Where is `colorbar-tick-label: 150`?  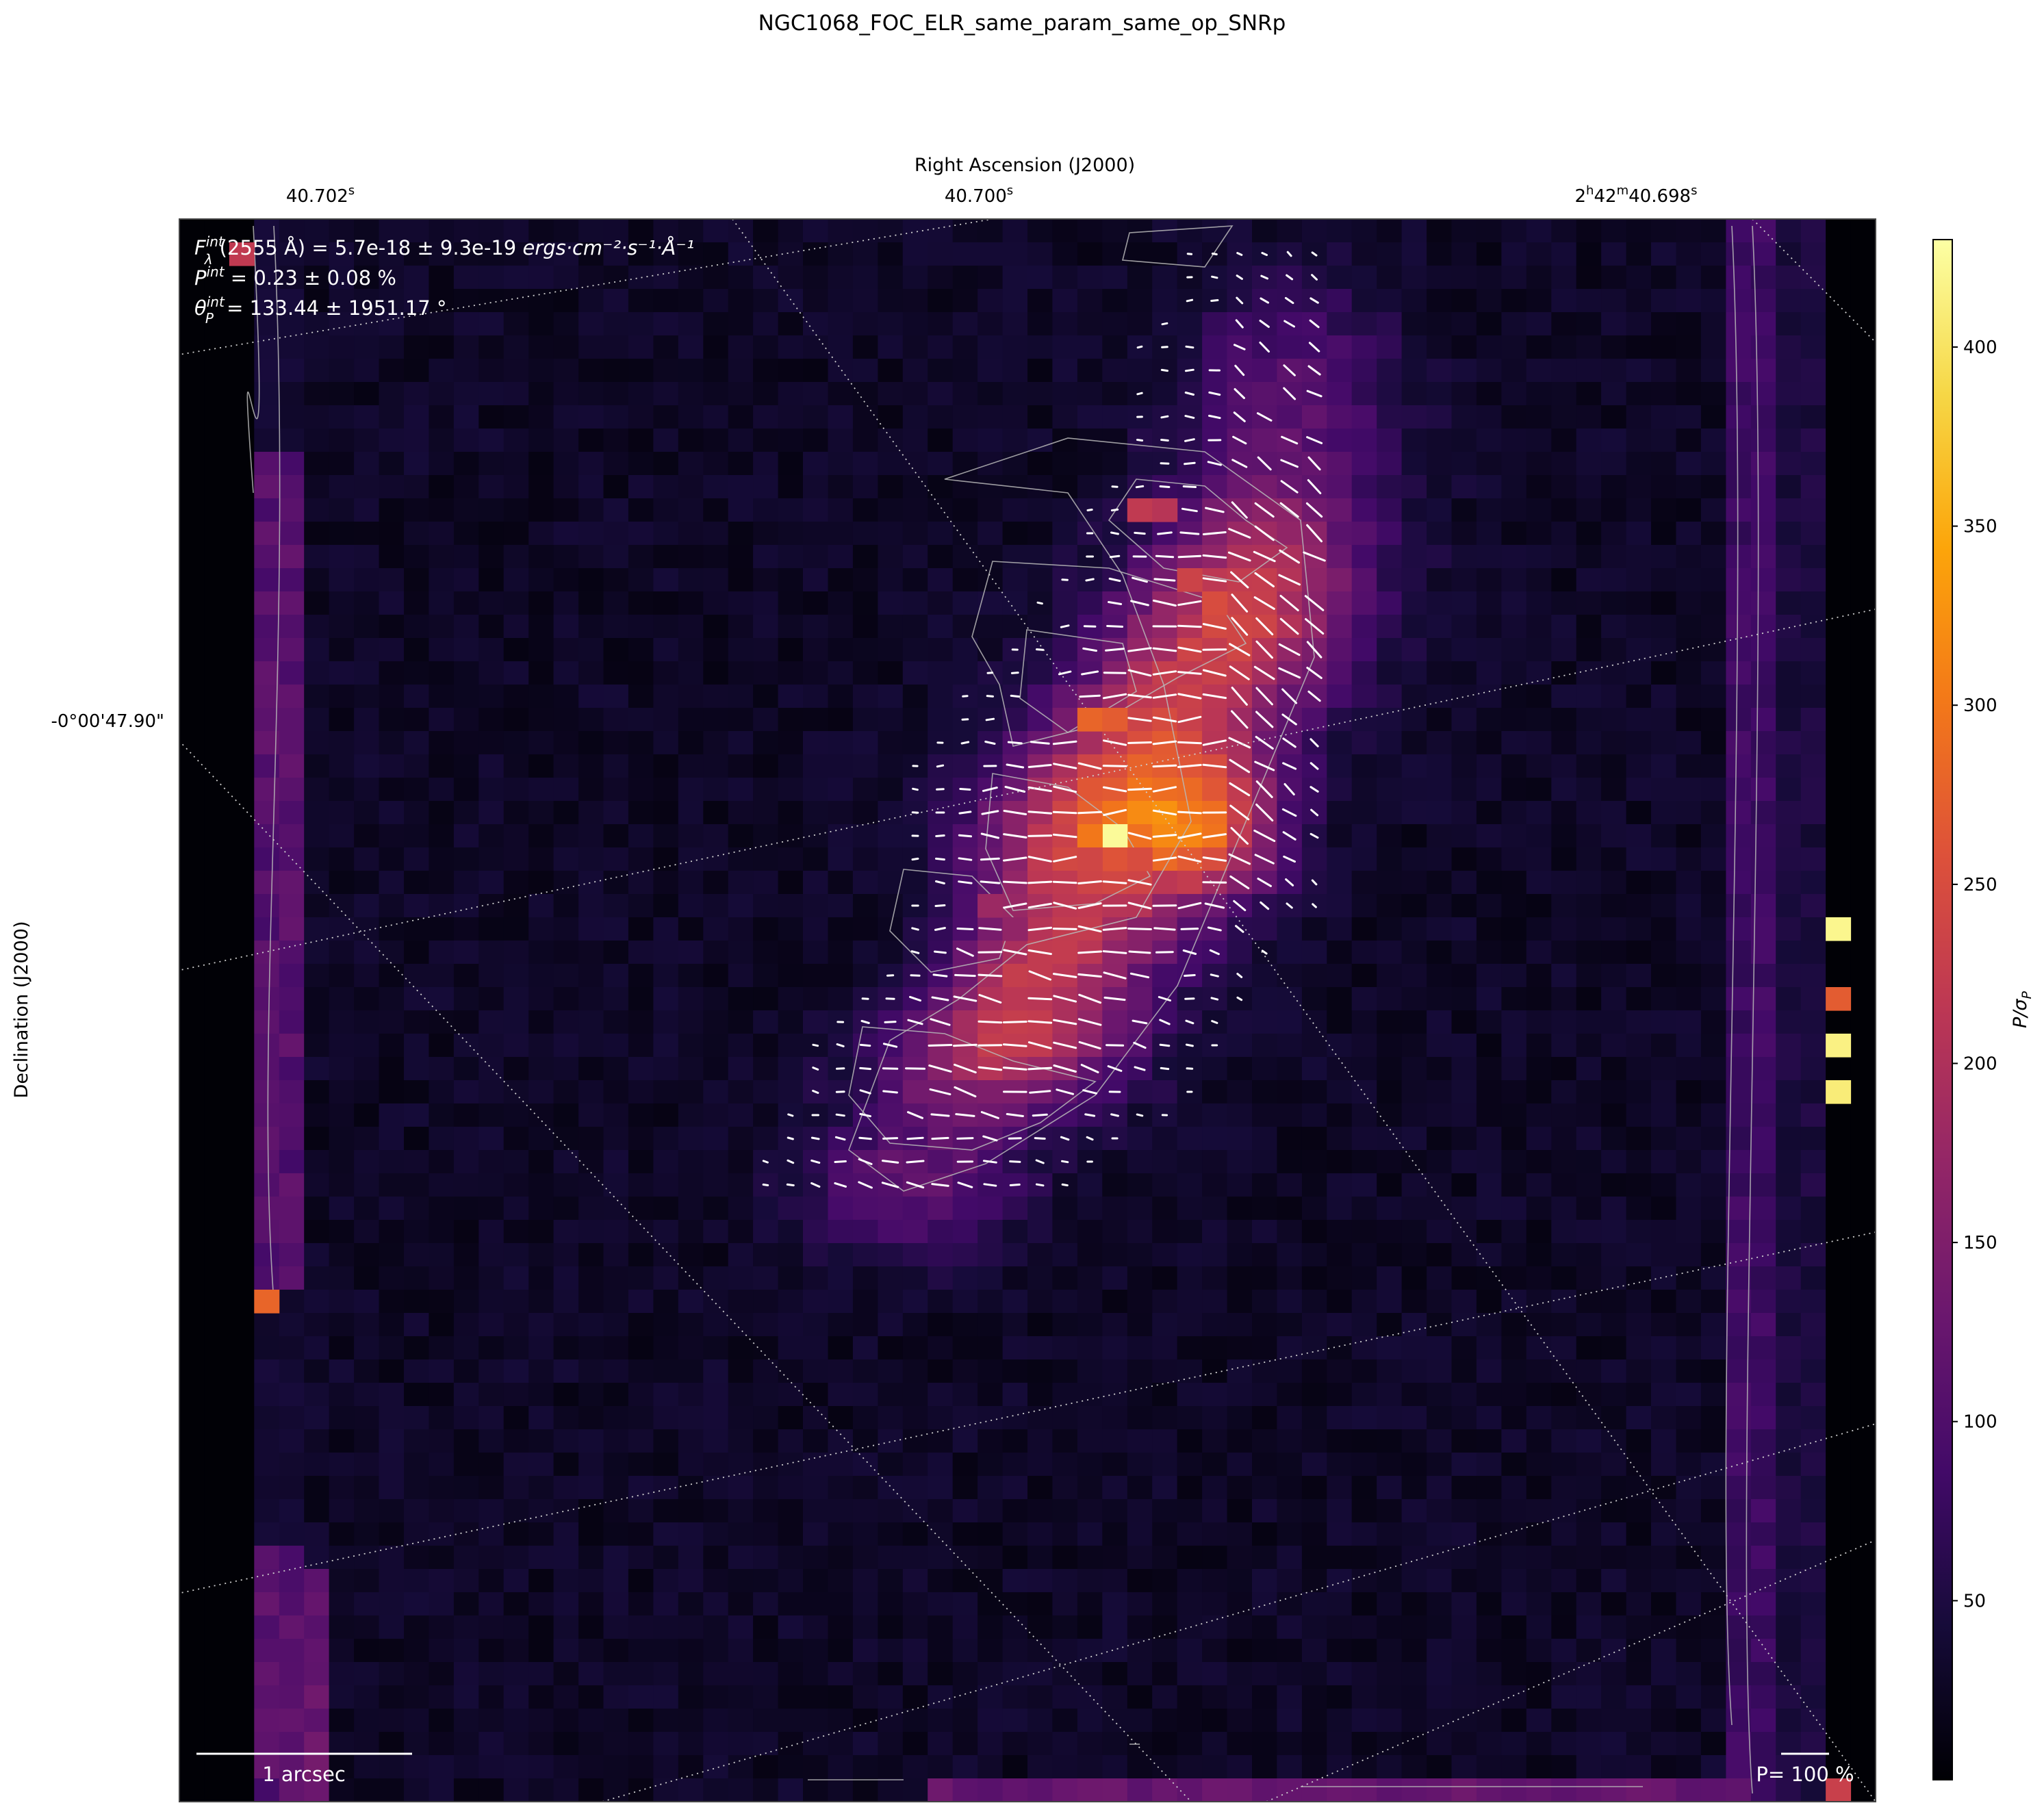
colorbar-tick-label: 150 is located at coordinates (1980, 1243).